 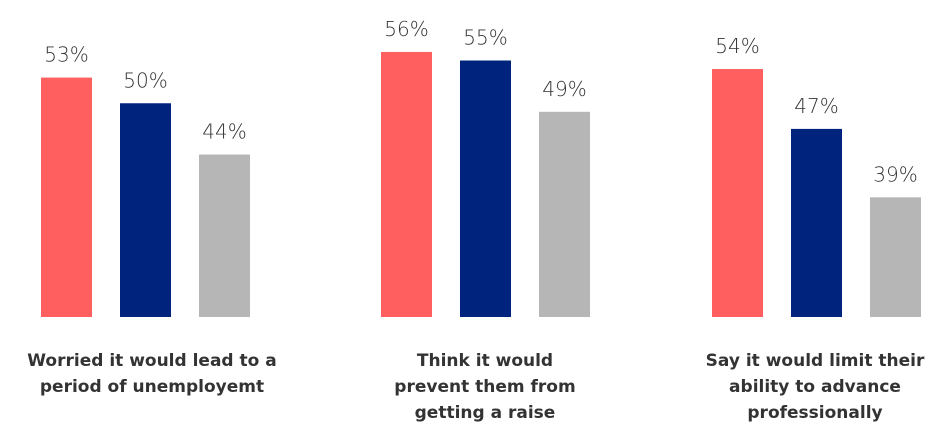 I want to click on data-label-g1-s3: 44%, so click(x=224, y=132).